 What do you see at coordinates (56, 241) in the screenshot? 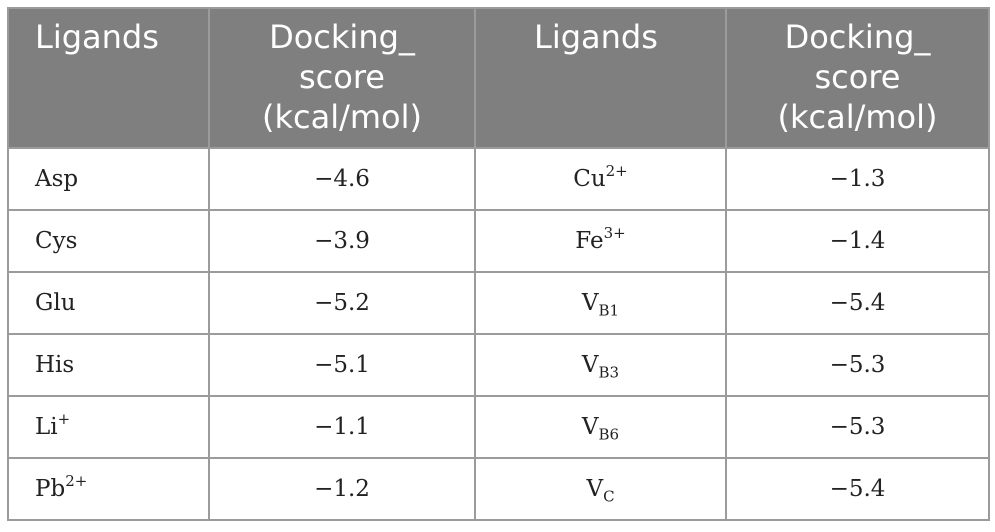
I see `ligand-symbol: Cys` at bounding box center [56, 241].